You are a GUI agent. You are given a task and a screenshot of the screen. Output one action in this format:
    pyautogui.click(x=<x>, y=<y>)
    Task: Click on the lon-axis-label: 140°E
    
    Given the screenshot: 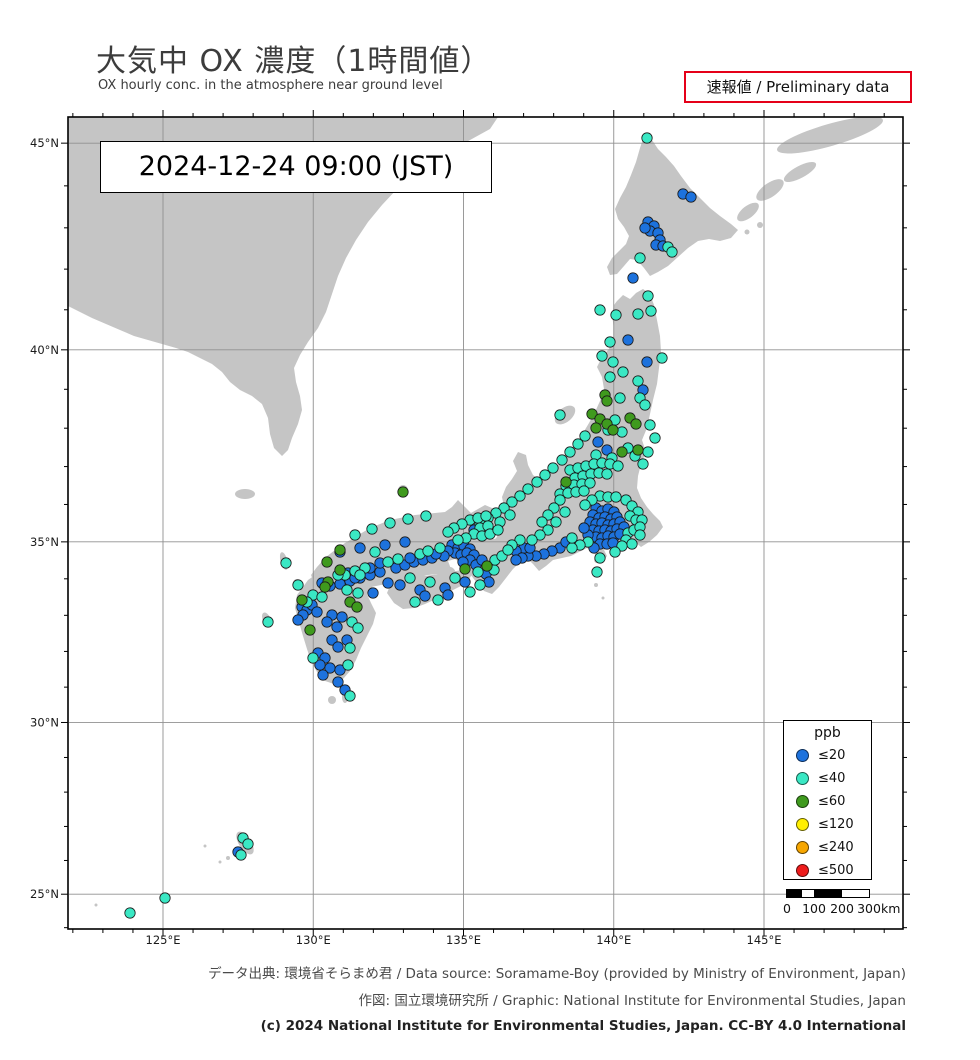 What is the action you would take?
    pyautogui.click(x=613, y=940)
    